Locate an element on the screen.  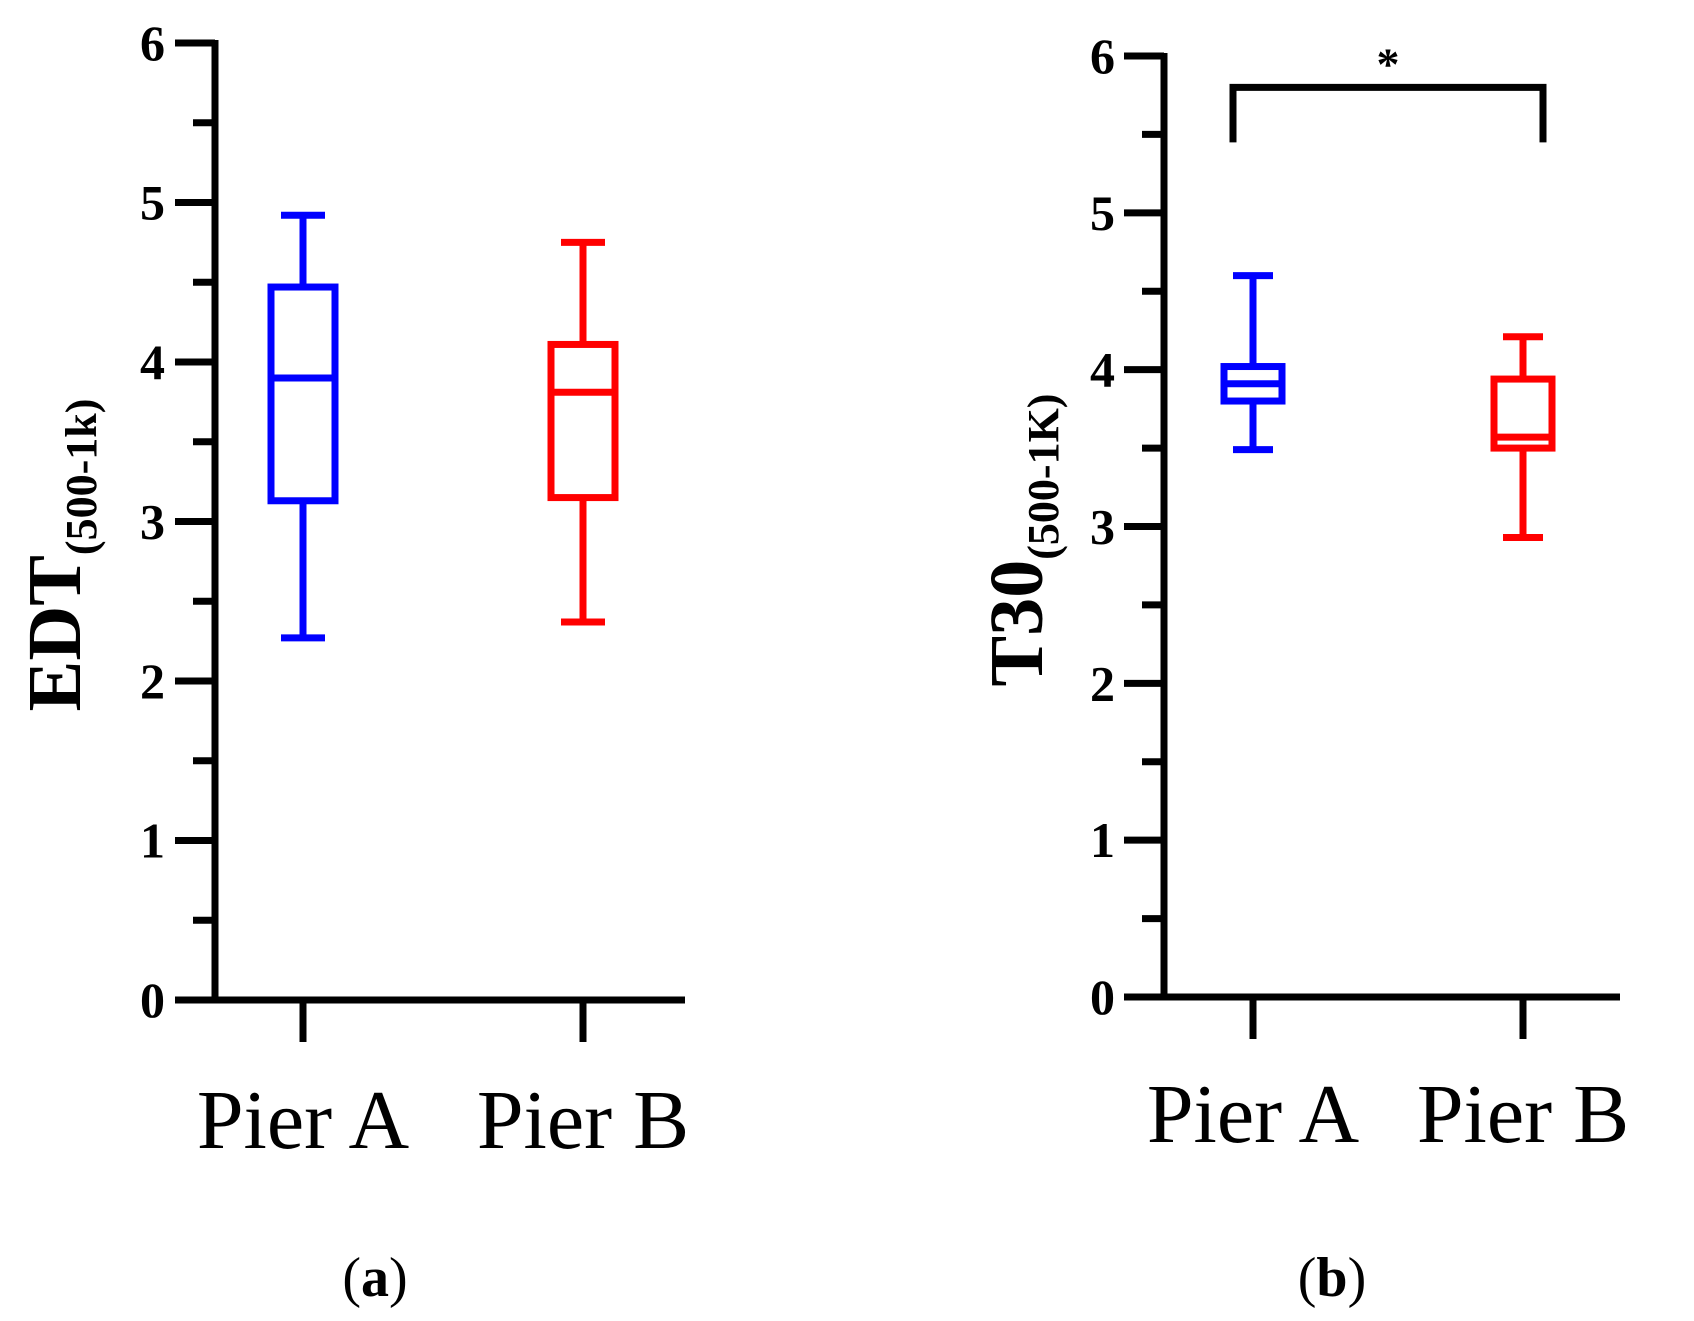
bracket-line is located at coordinates (1388, 113).